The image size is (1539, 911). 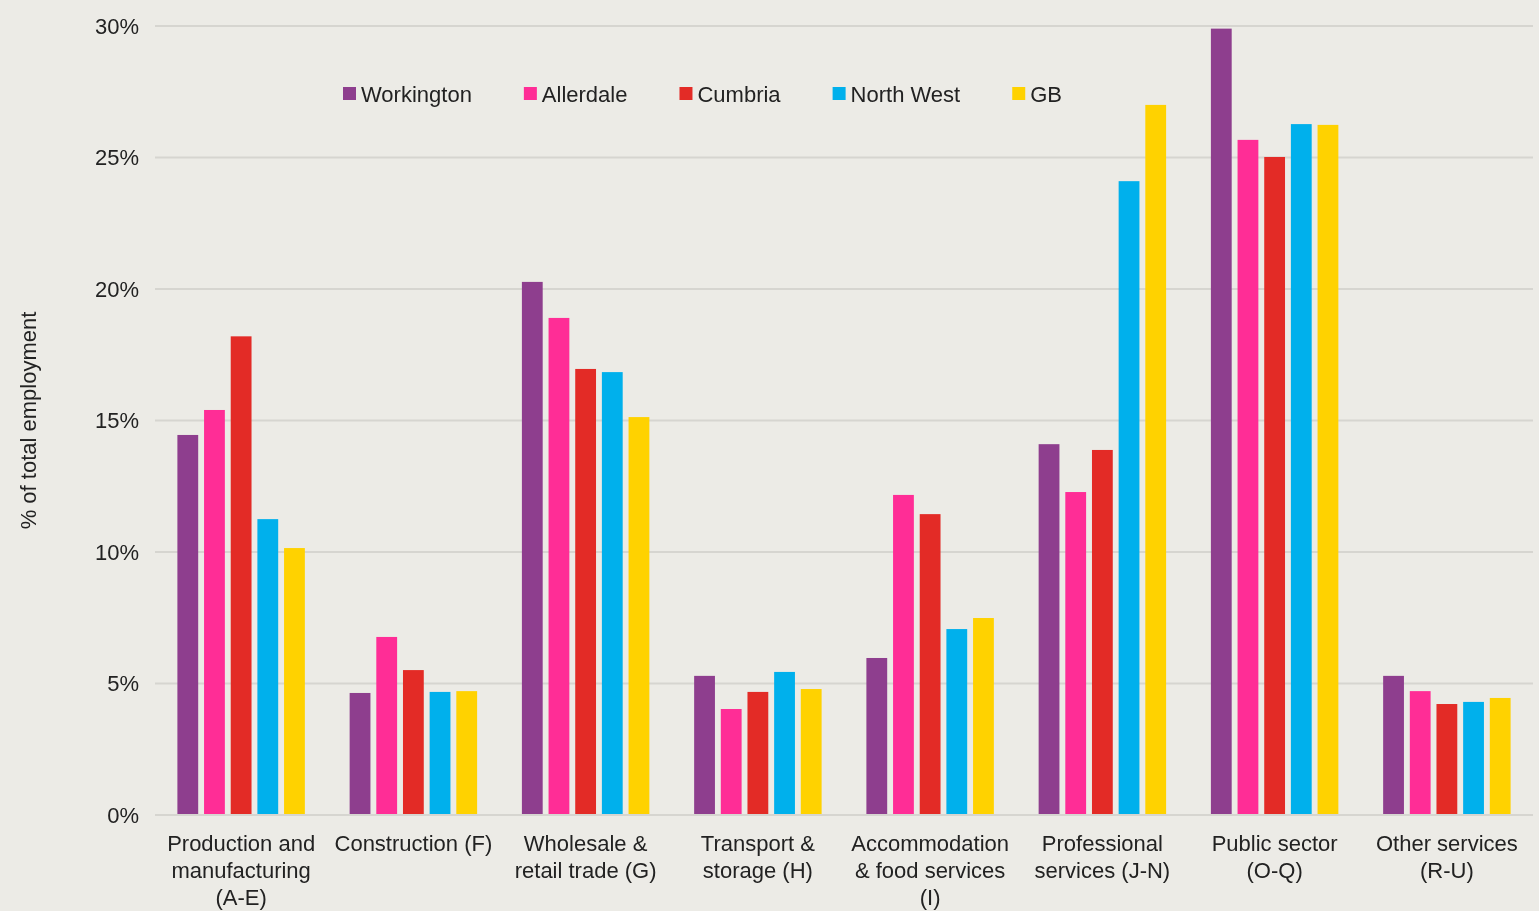 I want to click on x-tick-label: Construction (F), so click(x=413, y=843).